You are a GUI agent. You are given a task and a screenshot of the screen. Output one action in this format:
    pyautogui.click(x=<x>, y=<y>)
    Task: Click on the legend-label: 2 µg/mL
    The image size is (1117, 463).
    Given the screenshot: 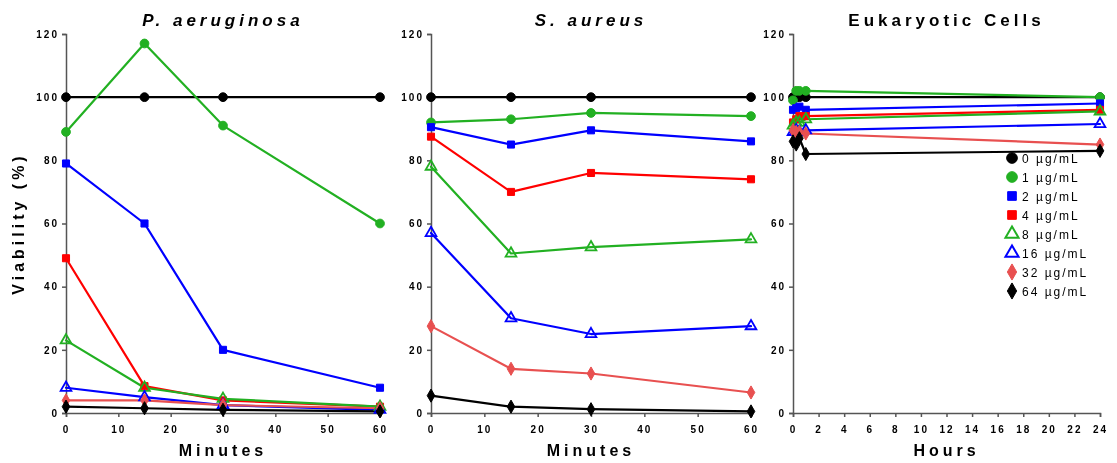 What is the action you would take?
    pyautogui.click(x=1051, y=197)
    